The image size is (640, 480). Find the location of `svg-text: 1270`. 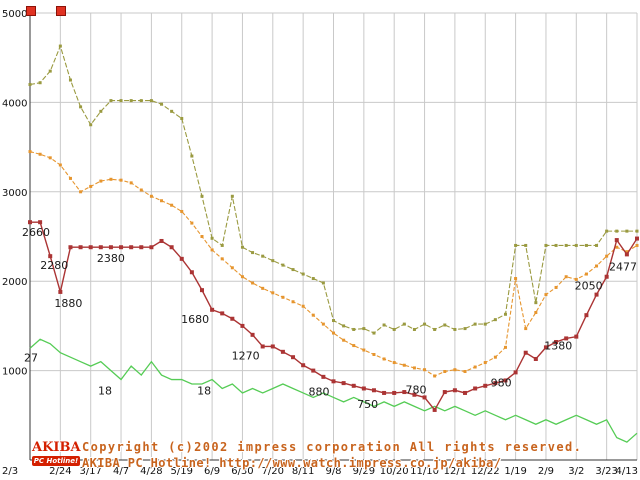

svg-text: 1270 is located at coordinates (246, 355).